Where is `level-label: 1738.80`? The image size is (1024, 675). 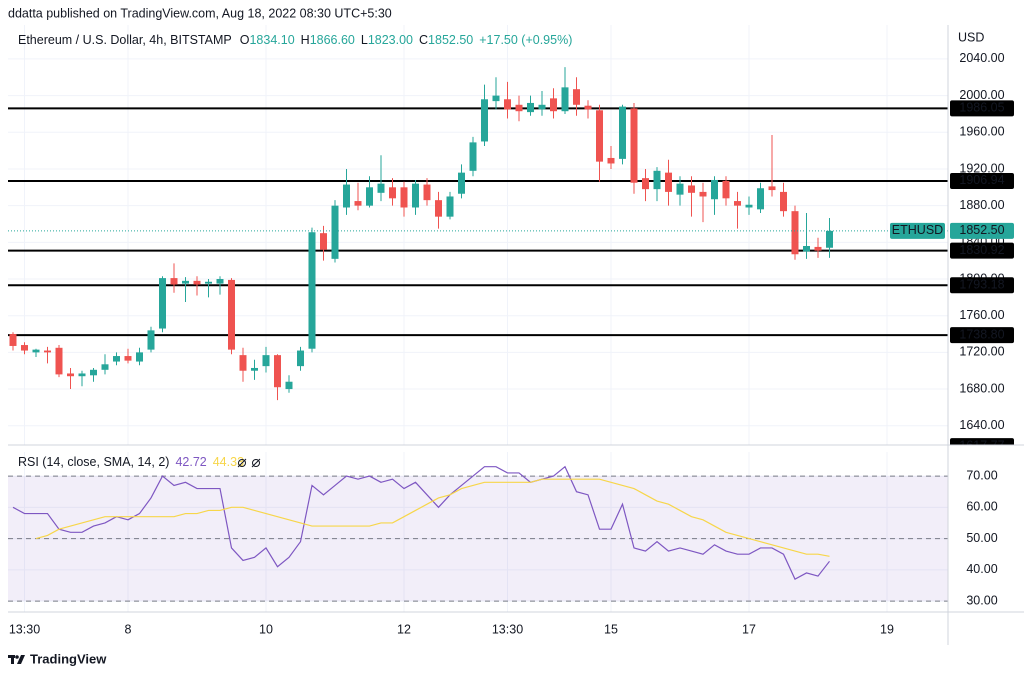
level-label: 1738.80 is located at coordinates (981, 334).